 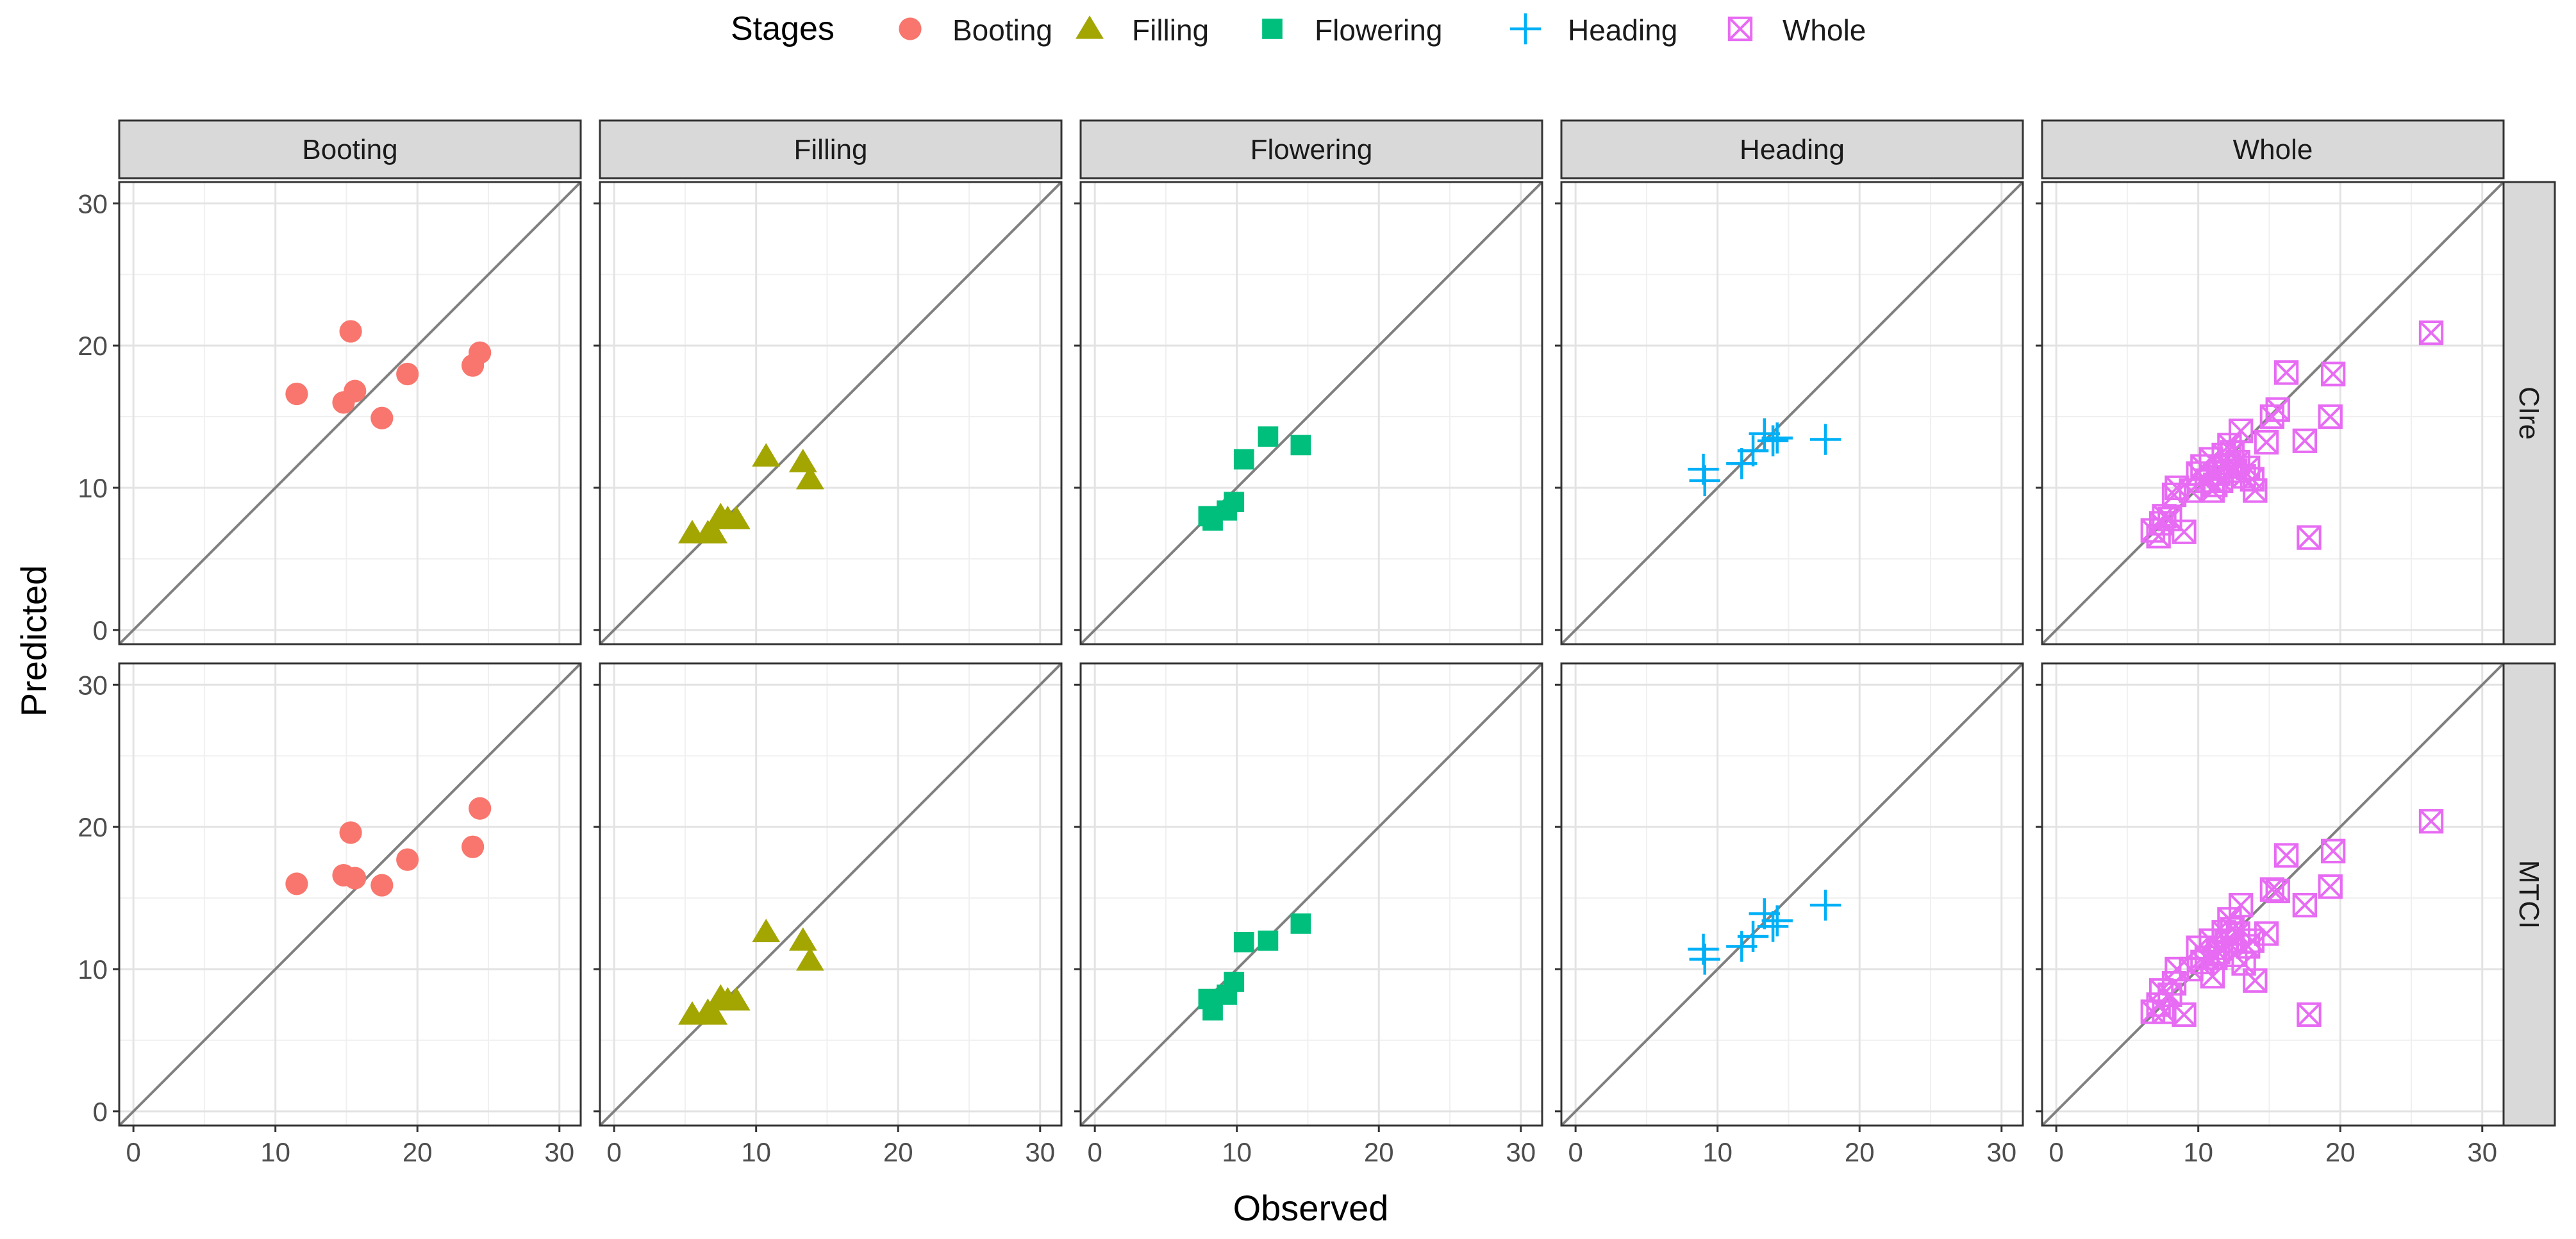 I want to click on legend-title: Stages, so click(x=783, y=29).